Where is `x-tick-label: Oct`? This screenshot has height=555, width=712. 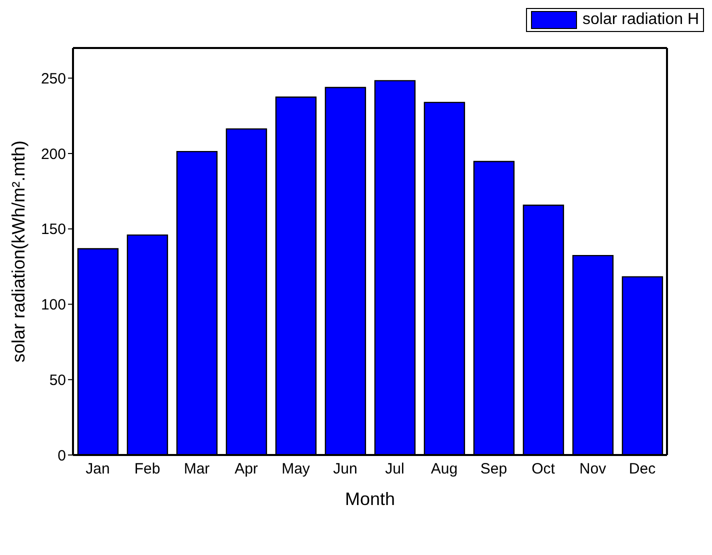 x-tick-label: Oct is located at coordinates (544, 469).